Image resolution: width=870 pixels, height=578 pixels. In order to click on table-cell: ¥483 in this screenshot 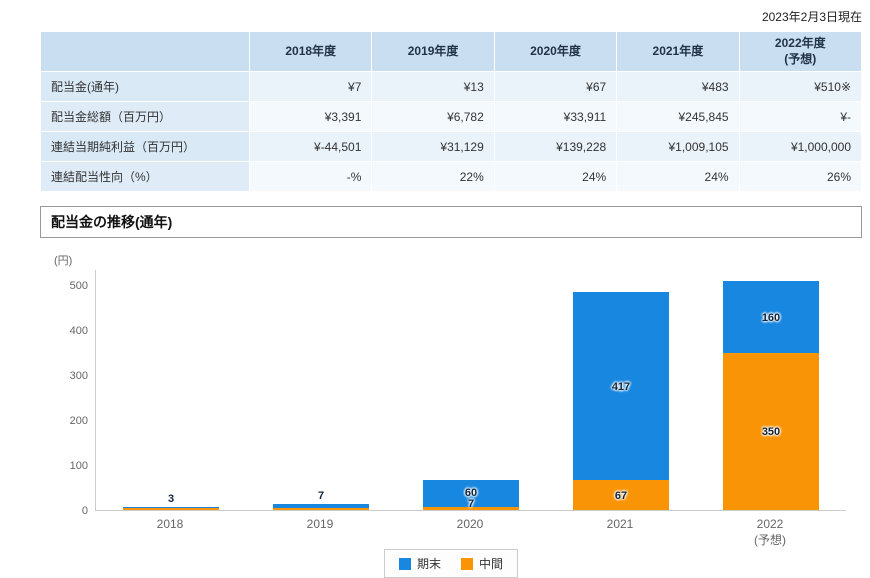, I will do `click(678, 87)`.